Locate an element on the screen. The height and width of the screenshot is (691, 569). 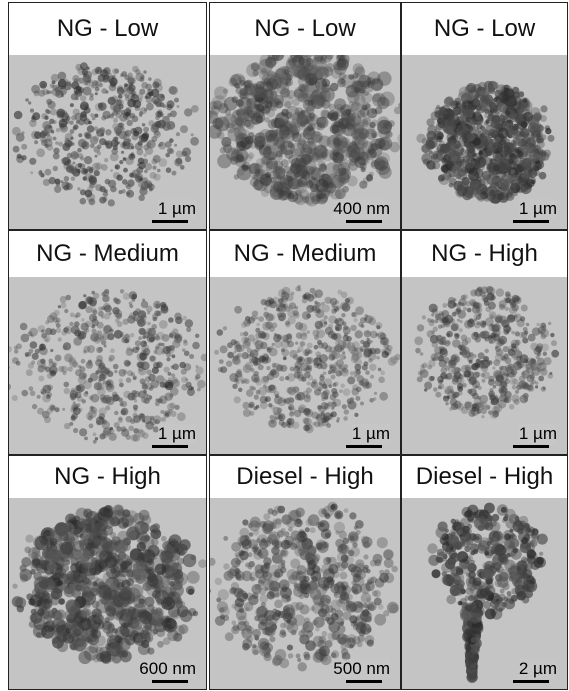
scale-label: 600 nm is located at coordinates (167, 669).